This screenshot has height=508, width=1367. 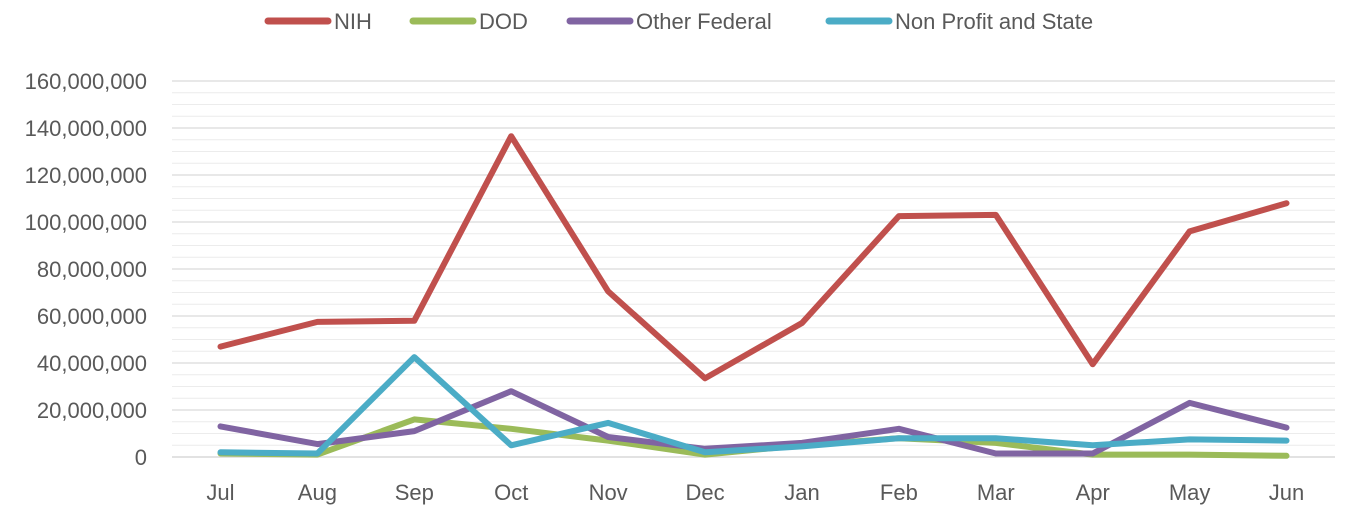 What do you see at coordinates (353, 21) in the screenshot?
I see `legend-label: NIH` at bounding box center [353, 21].